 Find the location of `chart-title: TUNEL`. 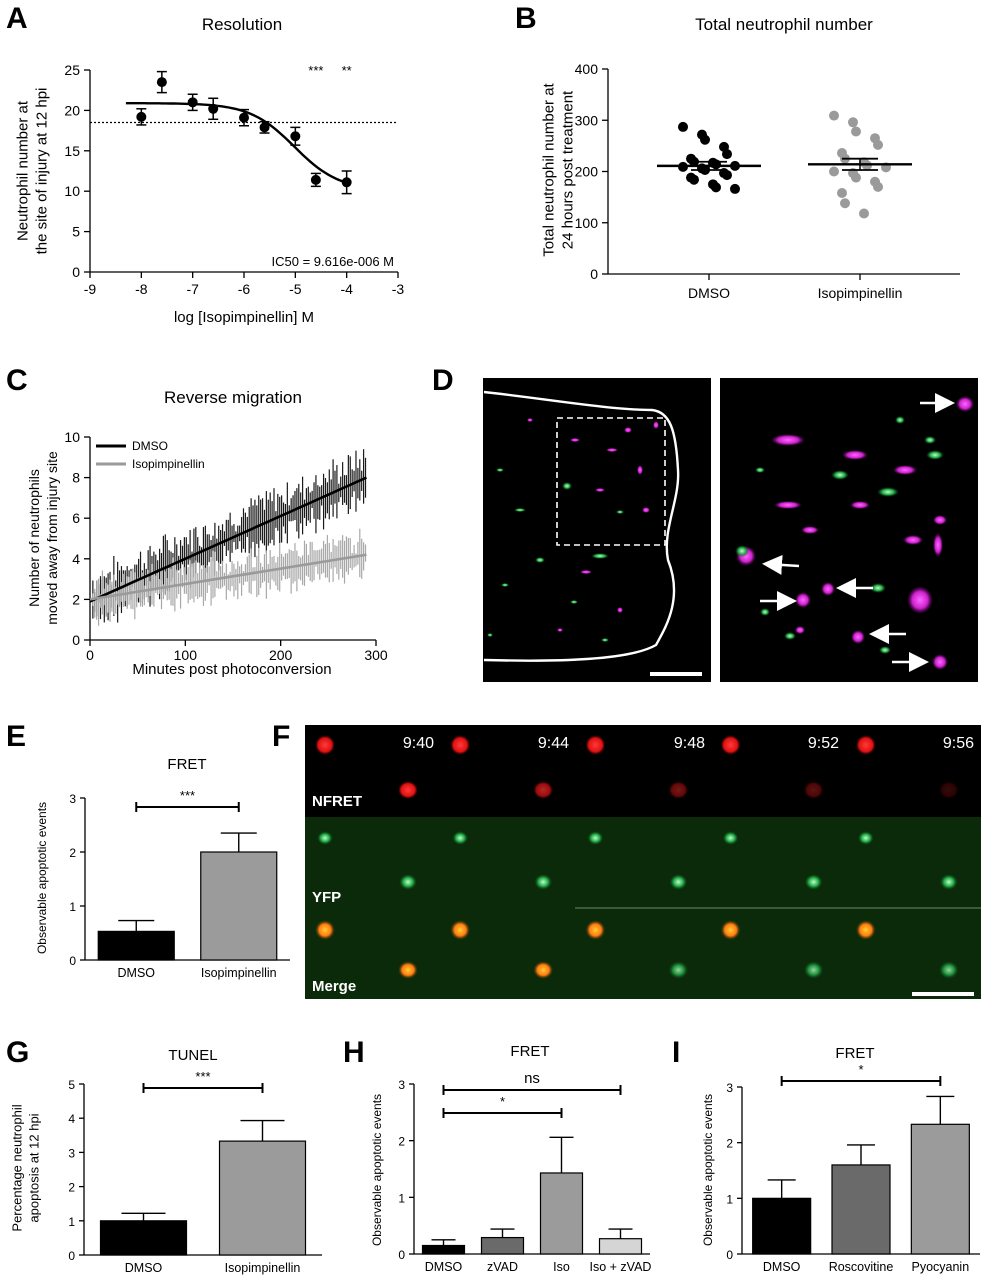

chart-title: TUNEL is located at coordinates (192, 1055).